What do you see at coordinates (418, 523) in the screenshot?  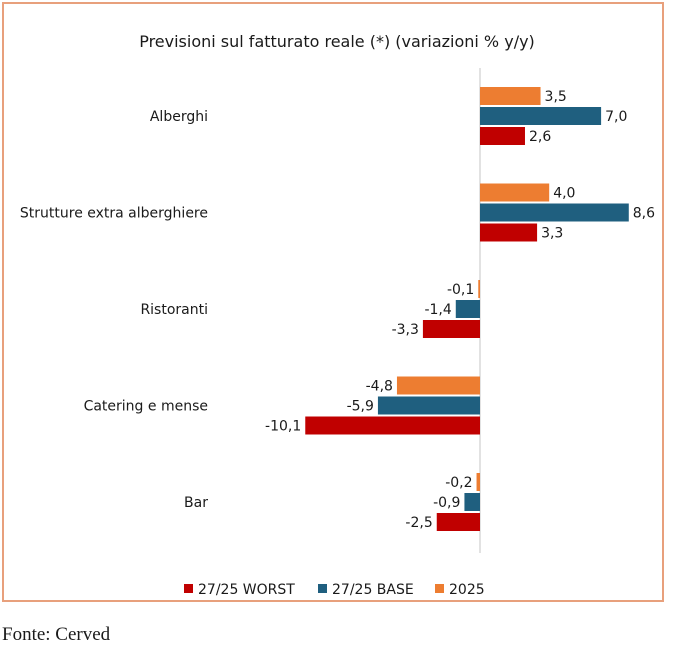 I see `data-label-bar-27-25-worst: -2,5` at bounding box center [418, 523].